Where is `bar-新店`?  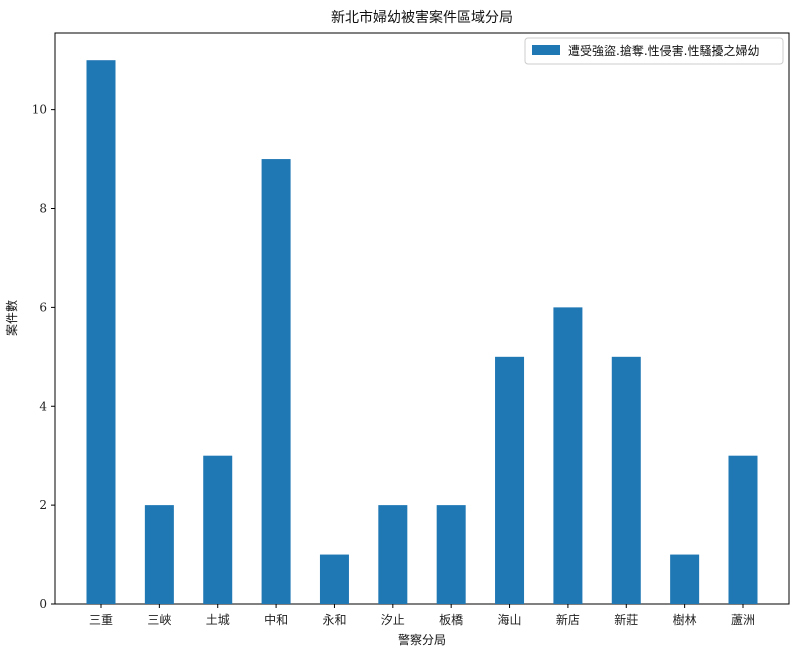
bar-新店 is located at coordinates (568, 455).